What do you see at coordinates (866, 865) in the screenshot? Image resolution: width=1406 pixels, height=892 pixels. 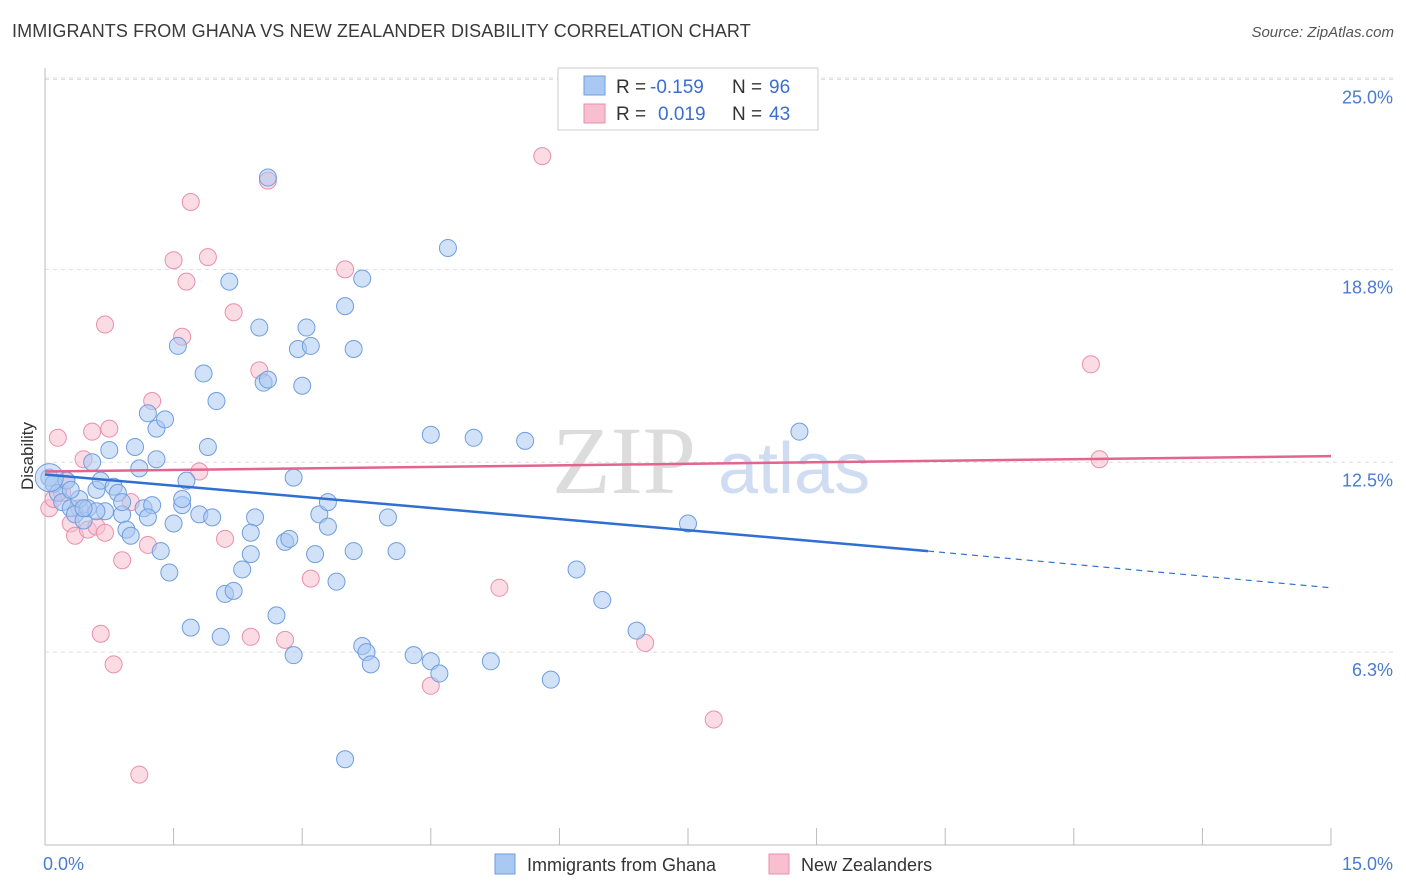 I see `bottom-legend-label-nz: New Zealanders` at bounding box center [866, 865].